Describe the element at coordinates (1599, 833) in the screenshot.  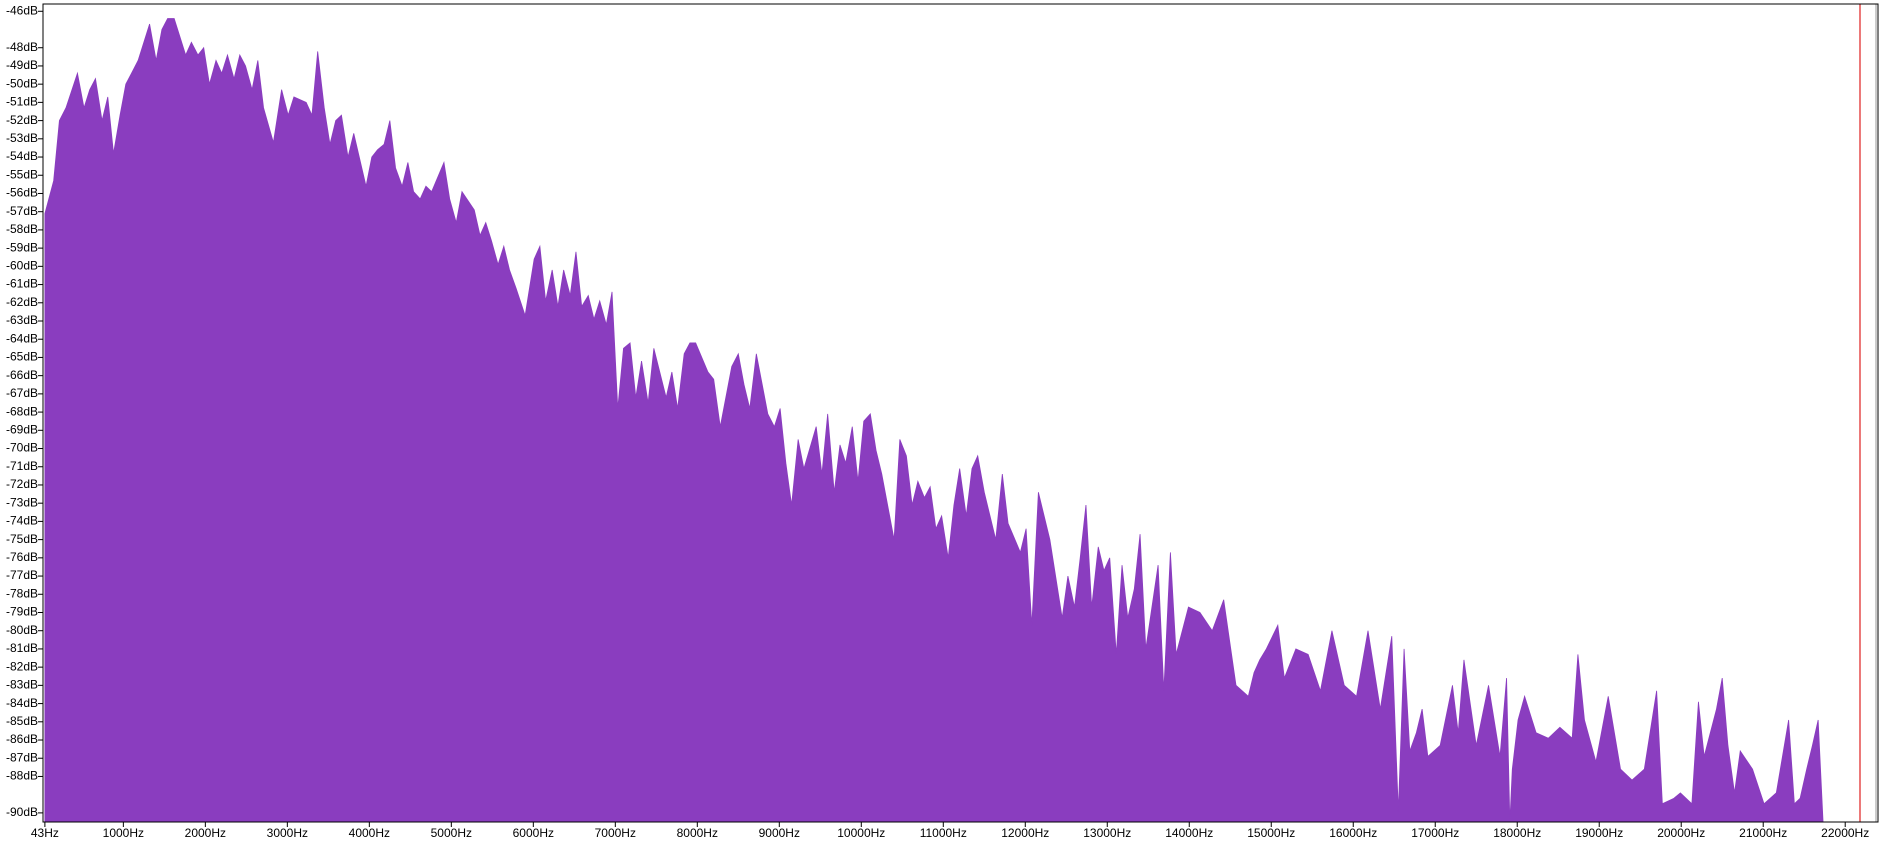
I see `x-tick-label: 19000Hz` at that location.